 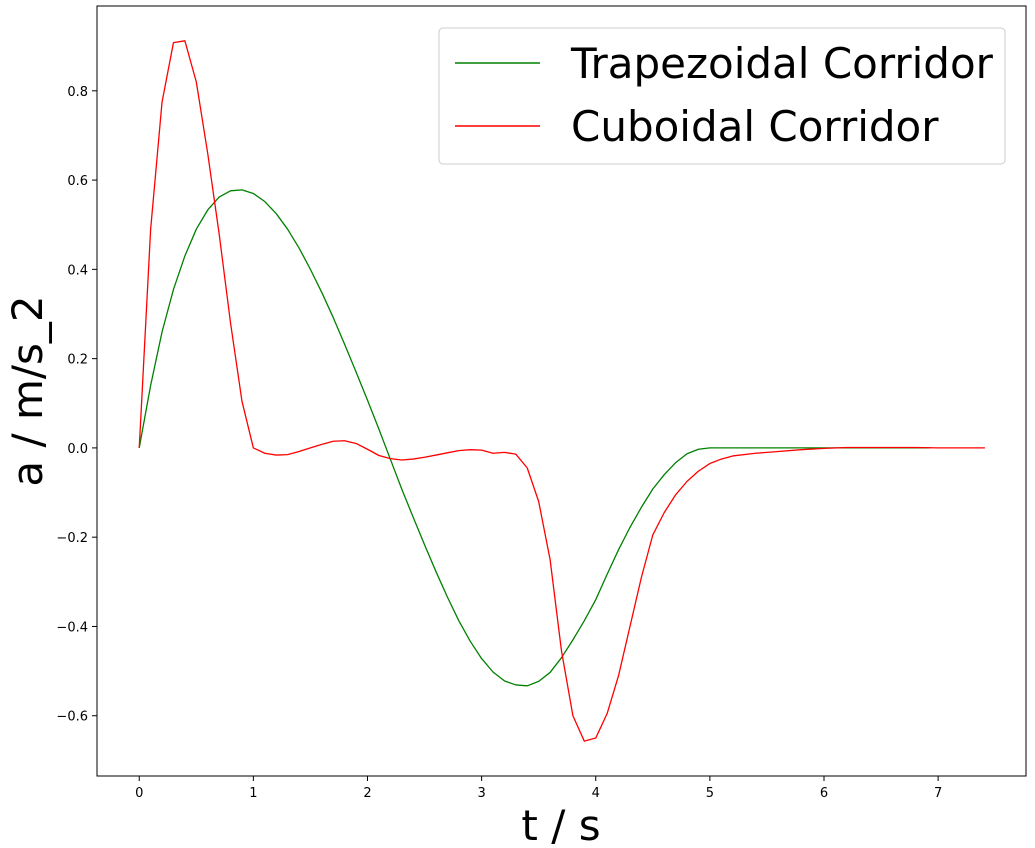 What do you see at coordinates (560, 824) in the screenshot?
I see `x-axis-title: t / s` at bounding box center [560, 824].